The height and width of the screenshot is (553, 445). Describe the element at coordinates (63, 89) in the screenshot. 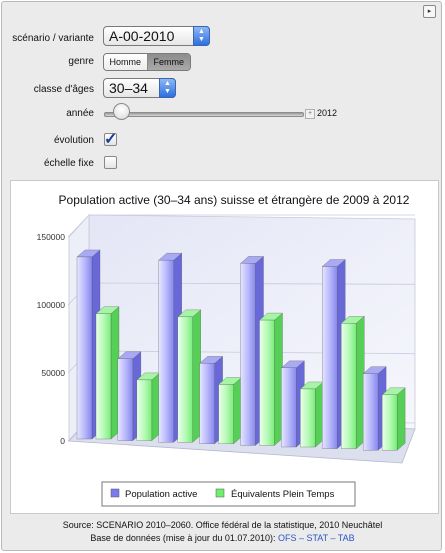

I see `age-label: classe d'âges` at that location.